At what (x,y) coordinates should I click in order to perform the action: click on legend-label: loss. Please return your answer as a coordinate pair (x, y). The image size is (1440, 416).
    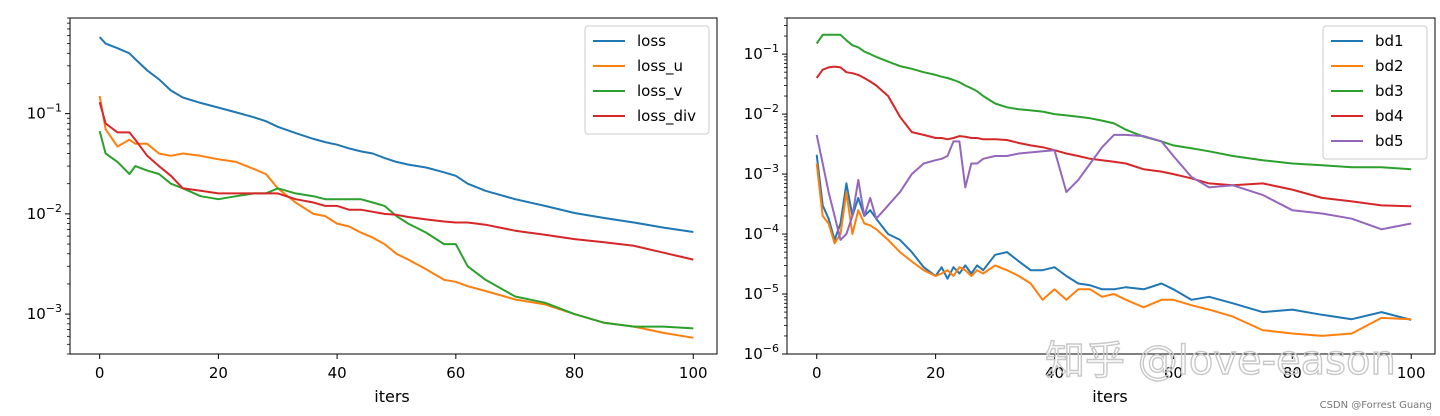
    Looking at the image, I should click on (651, 41).